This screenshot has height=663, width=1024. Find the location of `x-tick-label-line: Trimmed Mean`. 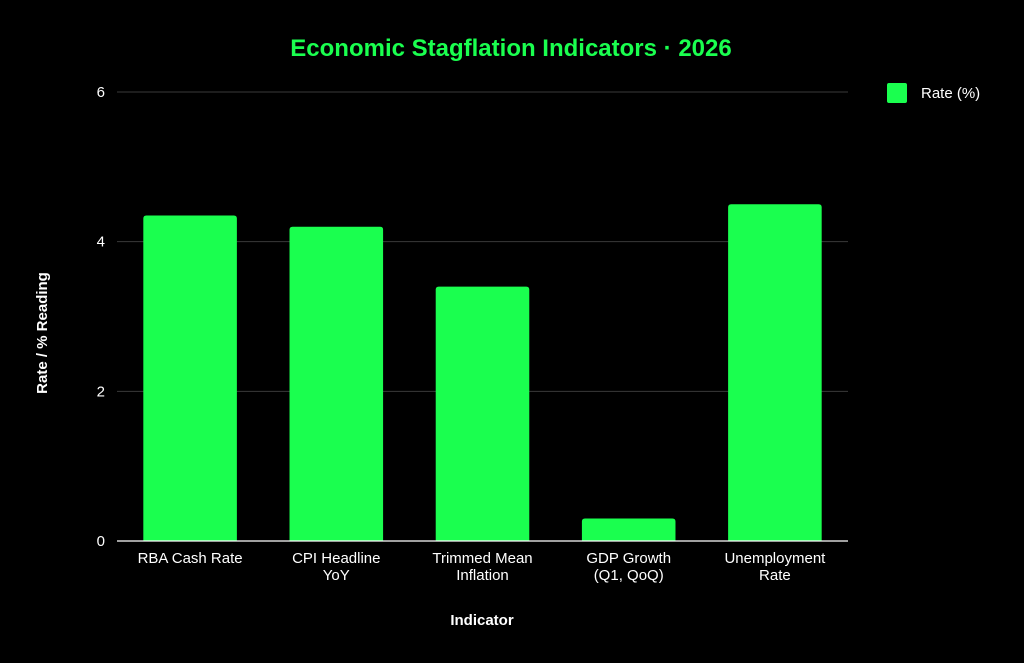

x-tick-label-line: Trimmed Mean is located at coordinates (482, 558).